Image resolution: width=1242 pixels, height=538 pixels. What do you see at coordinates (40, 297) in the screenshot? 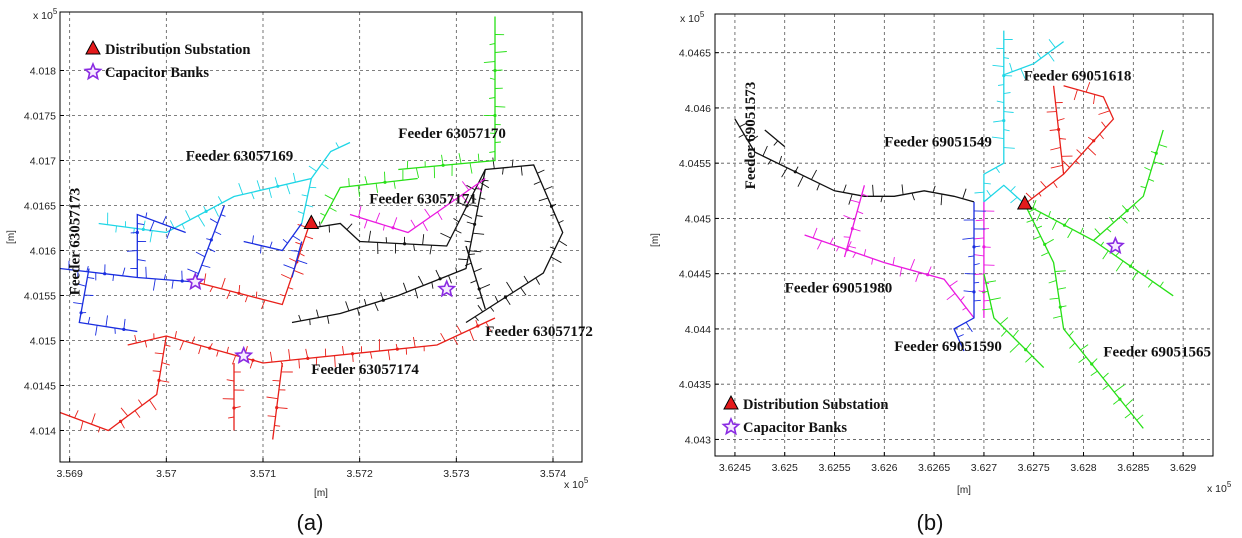
I see `y-tick-label: 4.0155` at bounding box center [40, 297].